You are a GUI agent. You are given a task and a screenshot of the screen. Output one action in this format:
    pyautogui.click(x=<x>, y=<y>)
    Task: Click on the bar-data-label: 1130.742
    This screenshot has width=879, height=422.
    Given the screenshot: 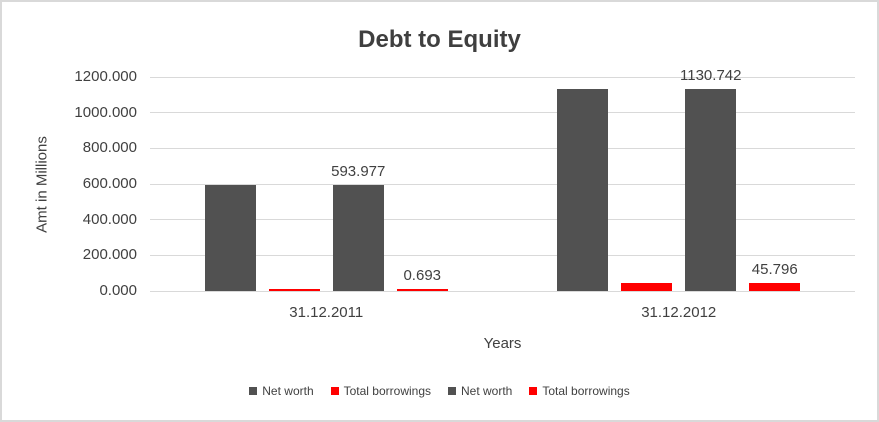 What is the action you would take?
    pyautogui.click(x=711, y=76)
    